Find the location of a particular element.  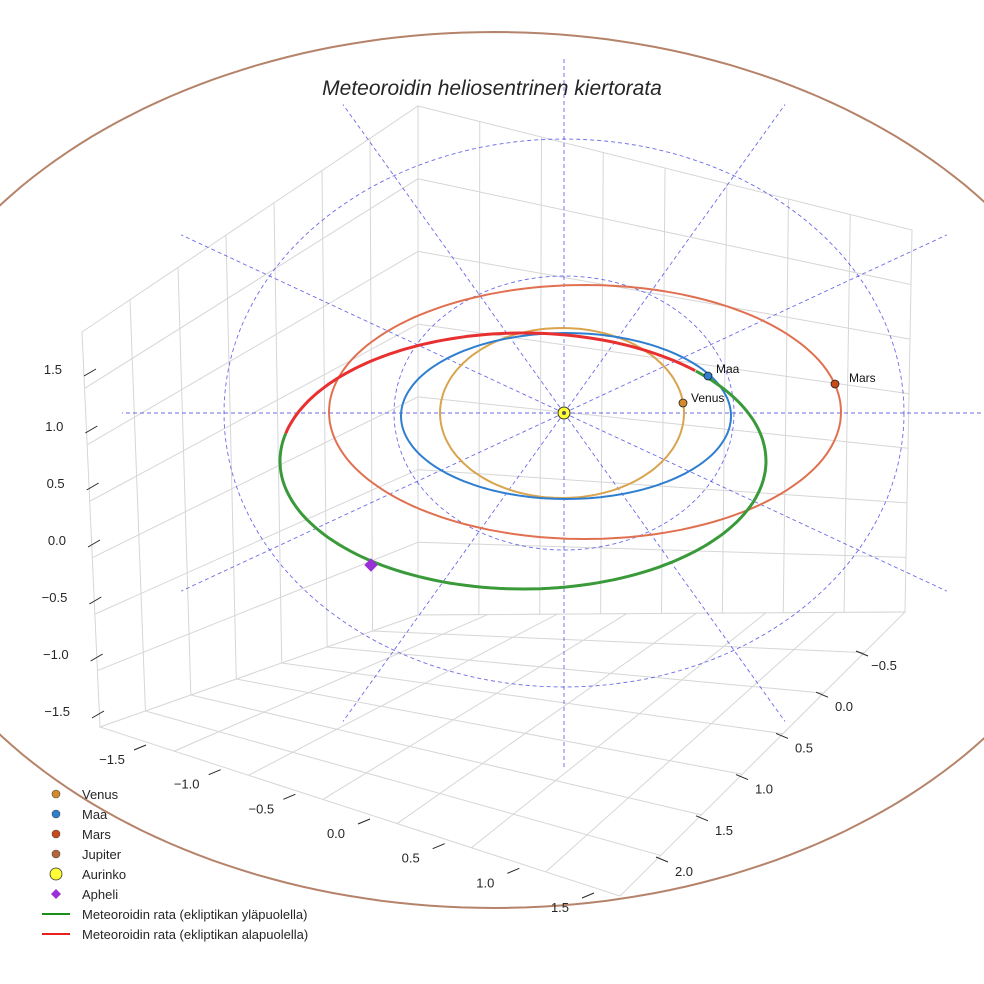

legend-label: Maa is located at coordinates (95, 814).